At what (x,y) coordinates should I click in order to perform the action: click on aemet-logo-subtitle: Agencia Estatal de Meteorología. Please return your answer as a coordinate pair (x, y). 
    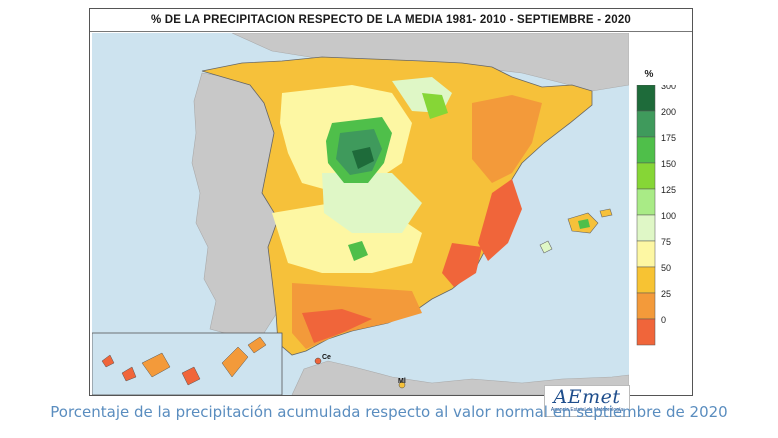
    Looking at the image, I should click on (587, 410).